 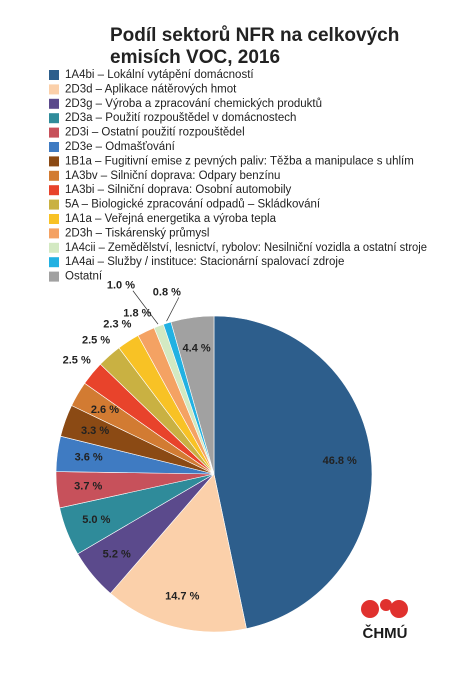 What do you see at coordinates (117, 324) in the screenshot?
I see `value-label: 2.3 %` at bounding box center [117, 324].